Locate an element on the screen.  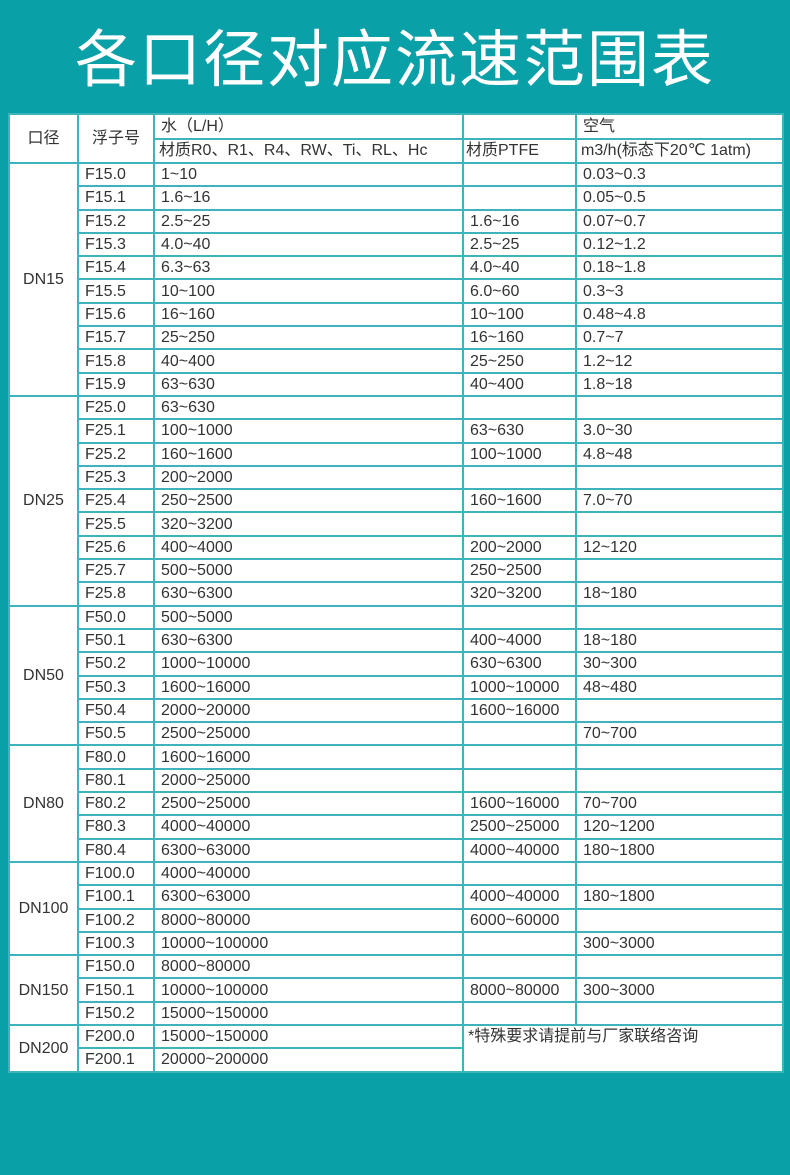
air-range-cell: 0.3~3 is located at coordinates (679, 291).